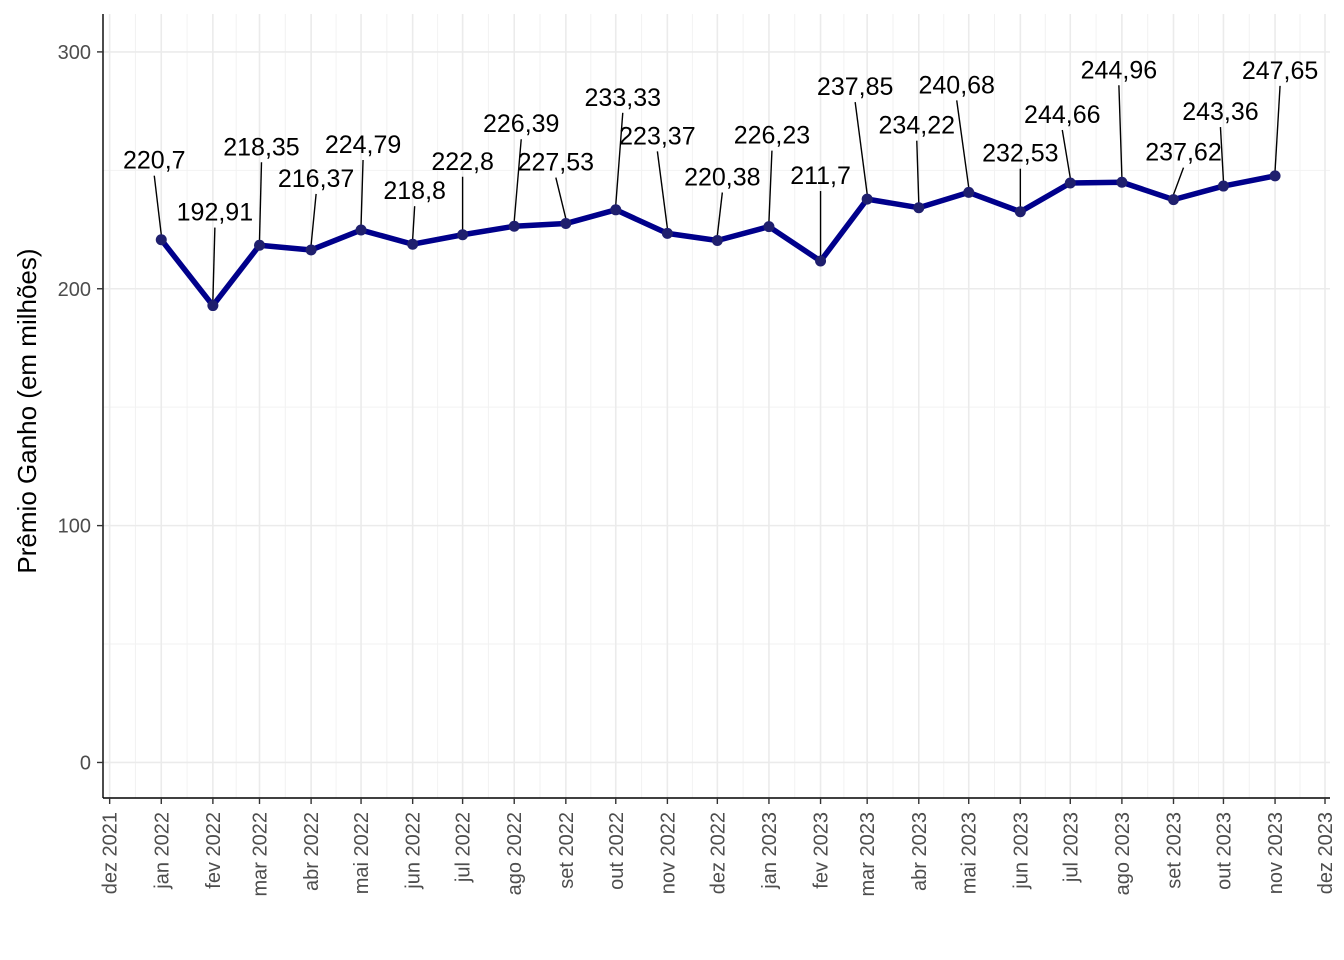  Describe the element at coordinates (617, 851) in the screenshot. I see `x-tick-label: out 2022` at that location.